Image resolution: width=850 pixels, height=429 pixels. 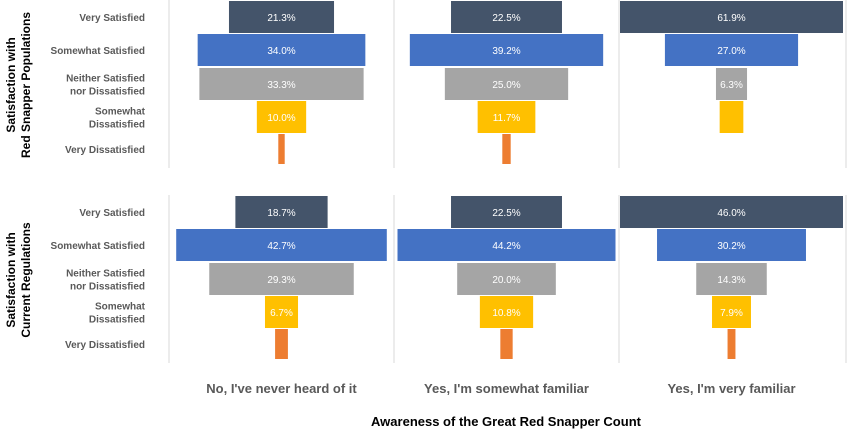 What do you see at coordinates (26, 280) in the screenshot?
I see `panel-title-line: Current Regulations` at bounding box center [26, 280].